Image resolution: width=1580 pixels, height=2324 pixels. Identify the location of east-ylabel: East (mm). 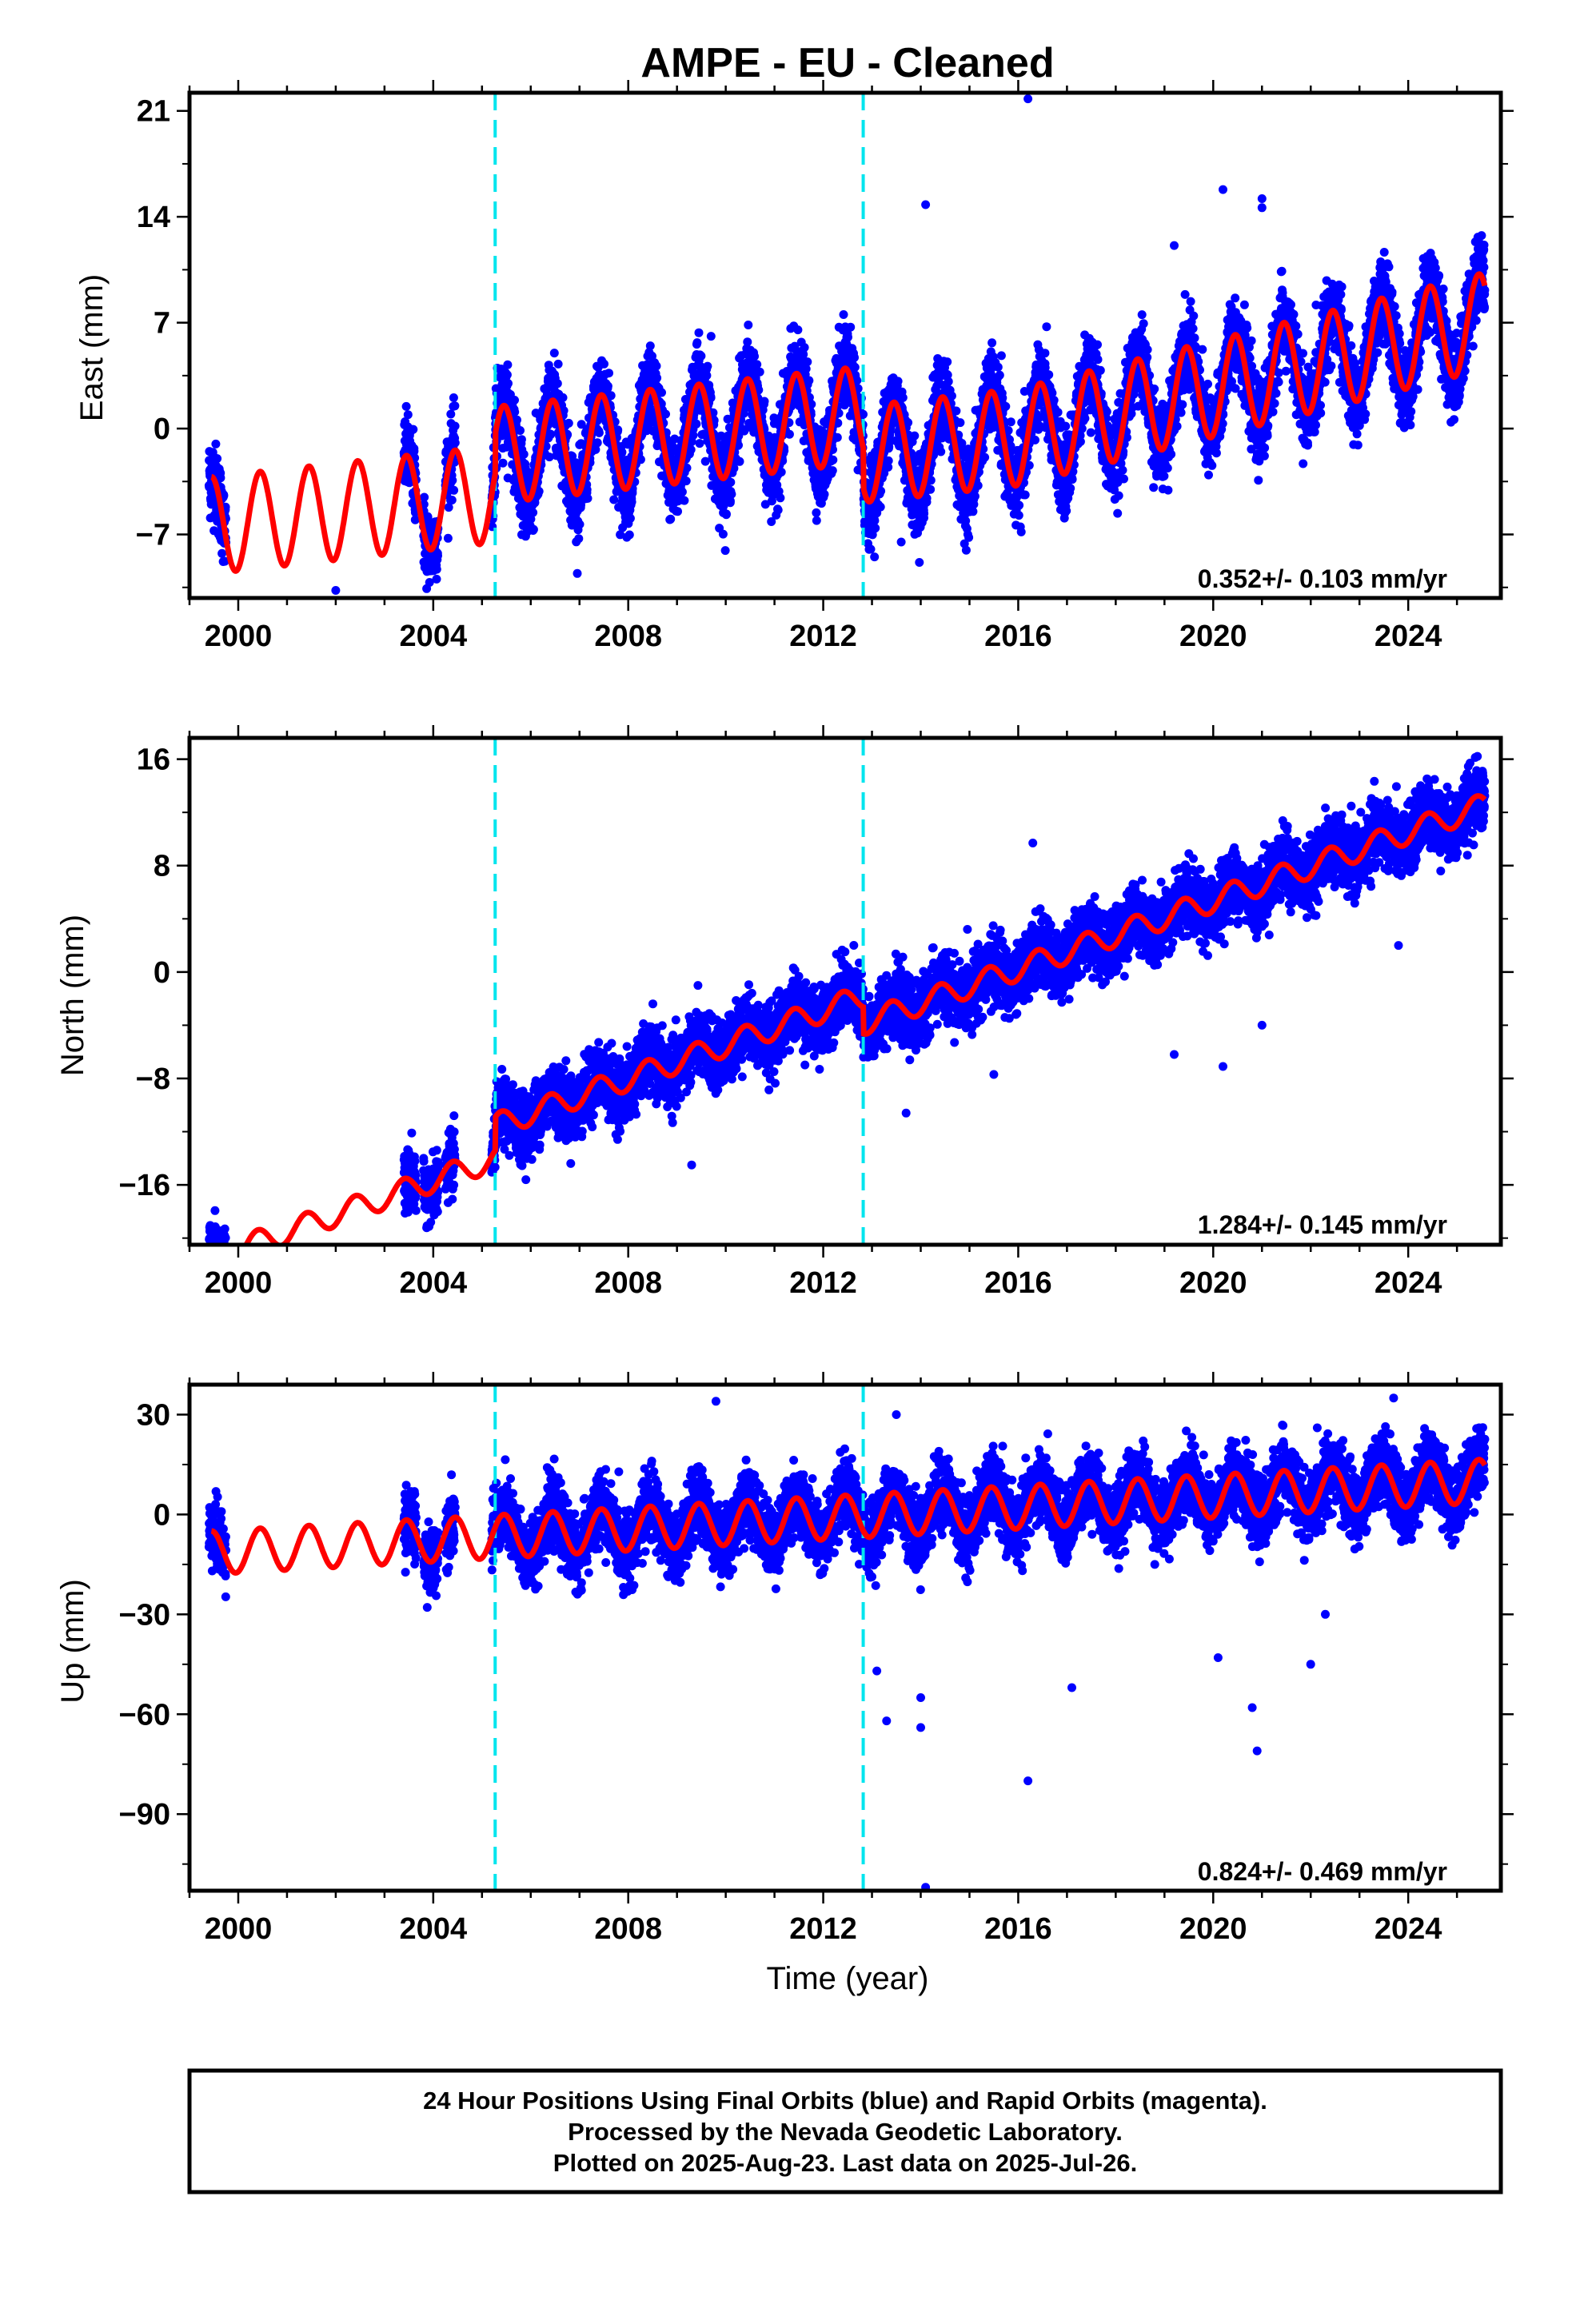
(92, 348).